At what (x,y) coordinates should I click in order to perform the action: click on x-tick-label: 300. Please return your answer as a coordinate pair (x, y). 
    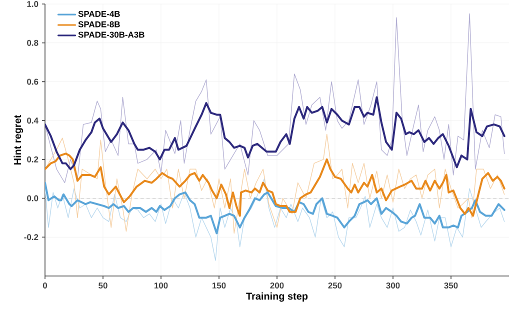
    Looking at the image, I should click on (393, 285).